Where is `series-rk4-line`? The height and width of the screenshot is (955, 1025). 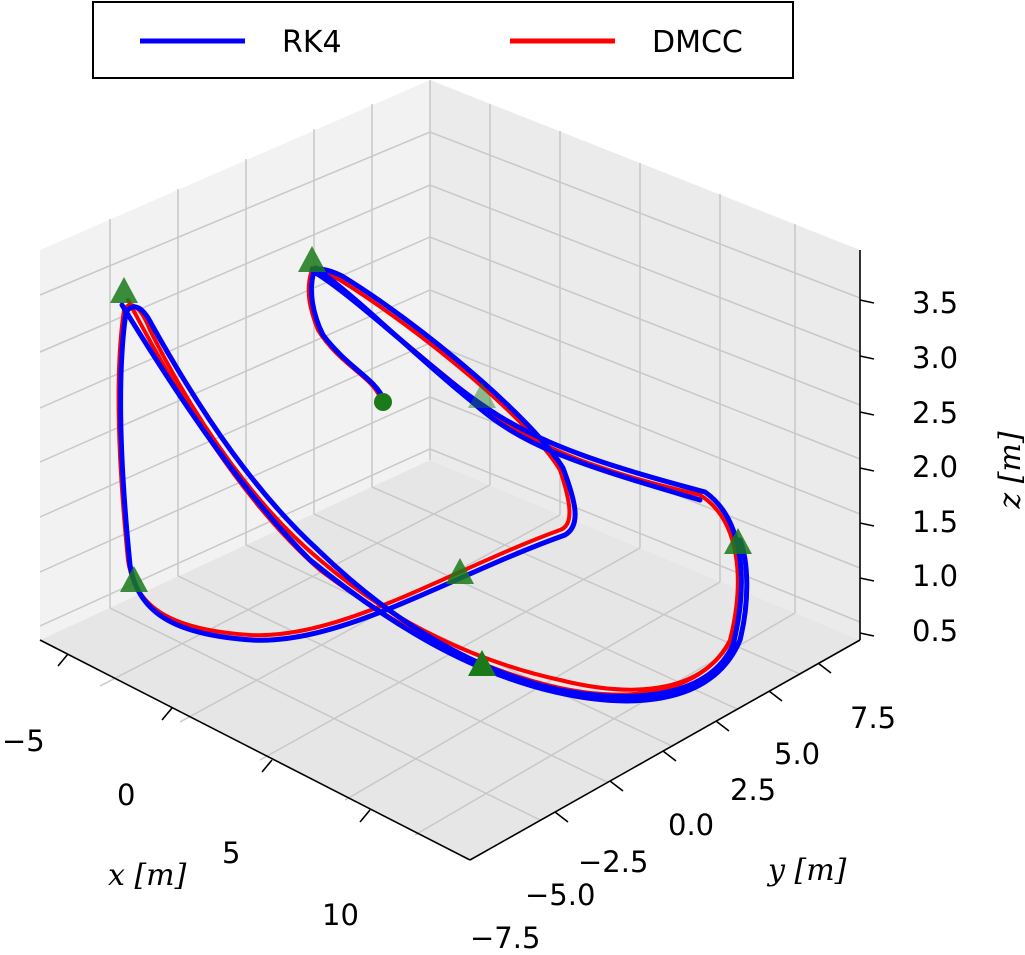 series-rk4-line is located at coordinates (508, 384).